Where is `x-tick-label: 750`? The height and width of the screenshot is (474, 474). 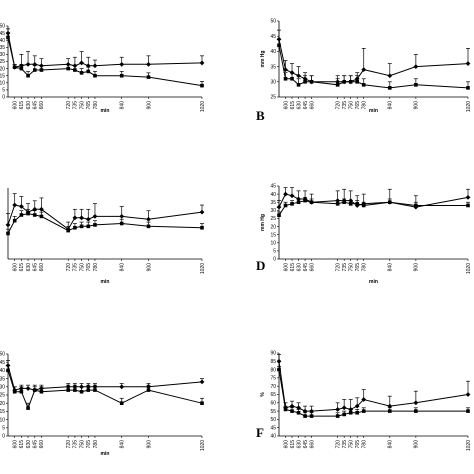
x-tick-label: 750 is located at coordinates (82, 267).